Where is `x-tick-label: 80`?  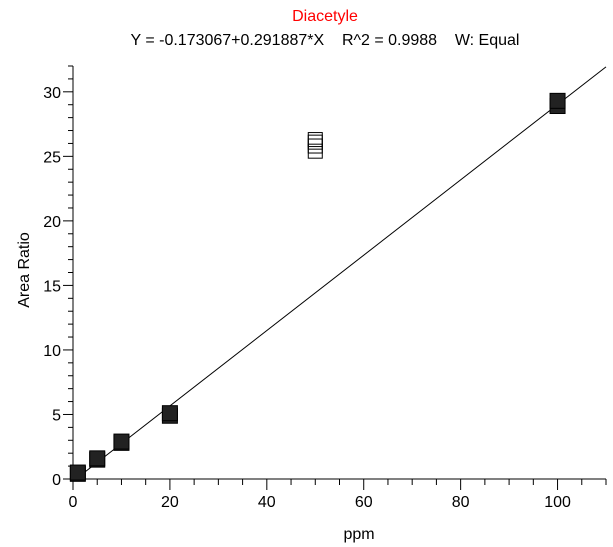
x-tick-label: 80 is located at coordinates (461, 502).